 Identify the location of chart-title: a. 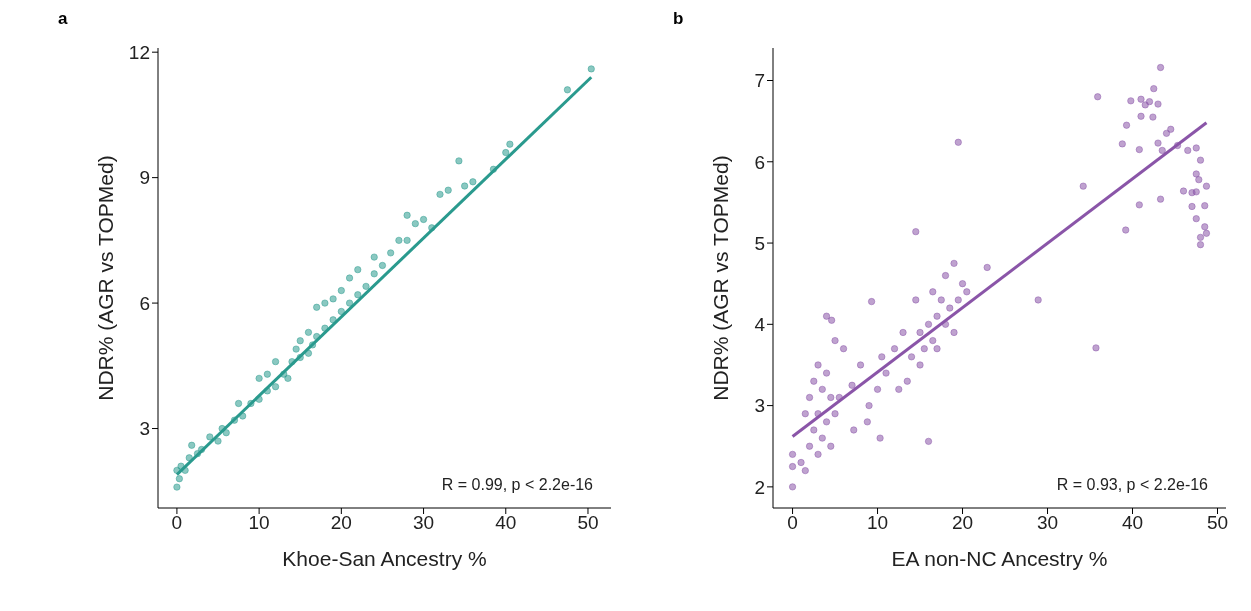
(63, 18).